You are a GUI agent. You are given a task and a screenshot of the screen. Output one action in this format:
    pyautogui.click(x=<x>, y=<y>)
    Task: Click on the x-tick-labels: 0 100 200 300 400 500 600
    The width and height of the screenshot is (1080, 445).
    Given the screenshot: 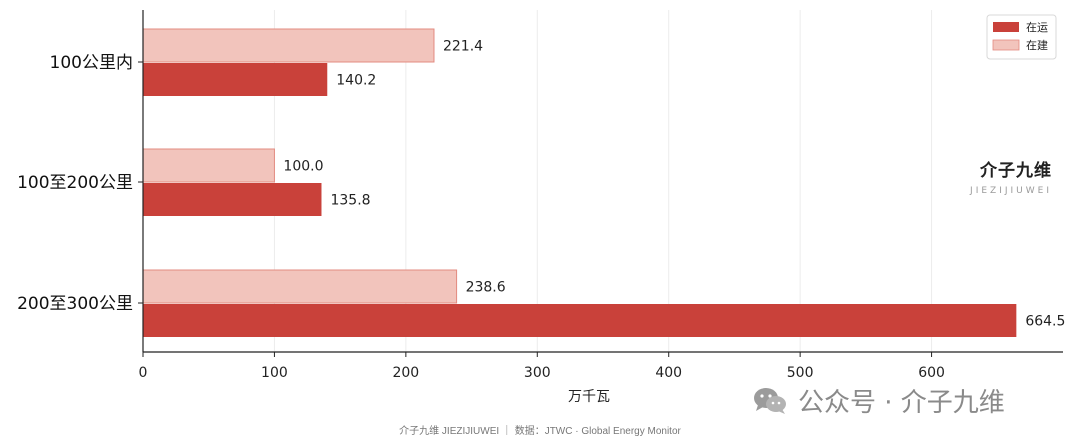 What is the action you would take?
    pyautogui.click(x=542, y=373)
    